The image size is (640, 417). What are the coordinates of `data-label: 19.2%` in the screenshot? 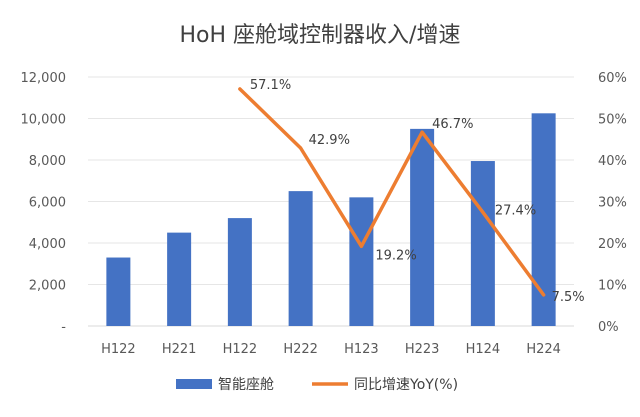 It's located at (395, 255).